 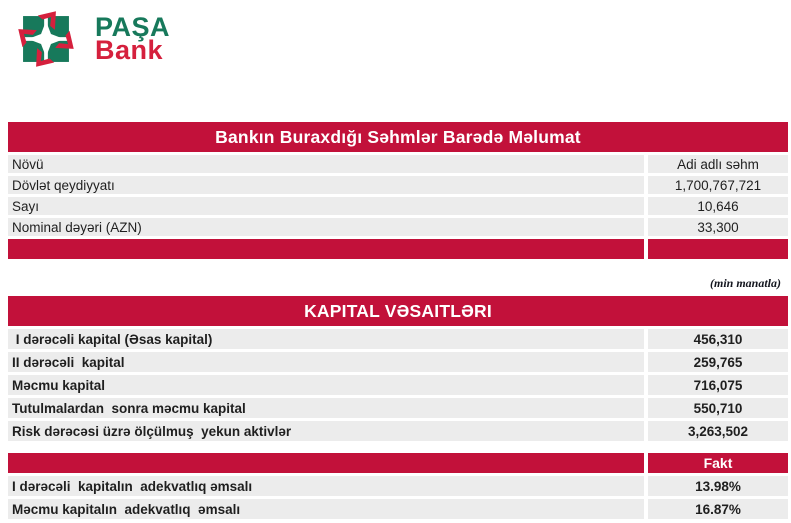 What do you see at coordinates (398, 137) in the screenshot?
I see `shares-table-title: Bankın Buraxdığı Səhmlər Barədə Məlumat` at bounding box center [398, 137].